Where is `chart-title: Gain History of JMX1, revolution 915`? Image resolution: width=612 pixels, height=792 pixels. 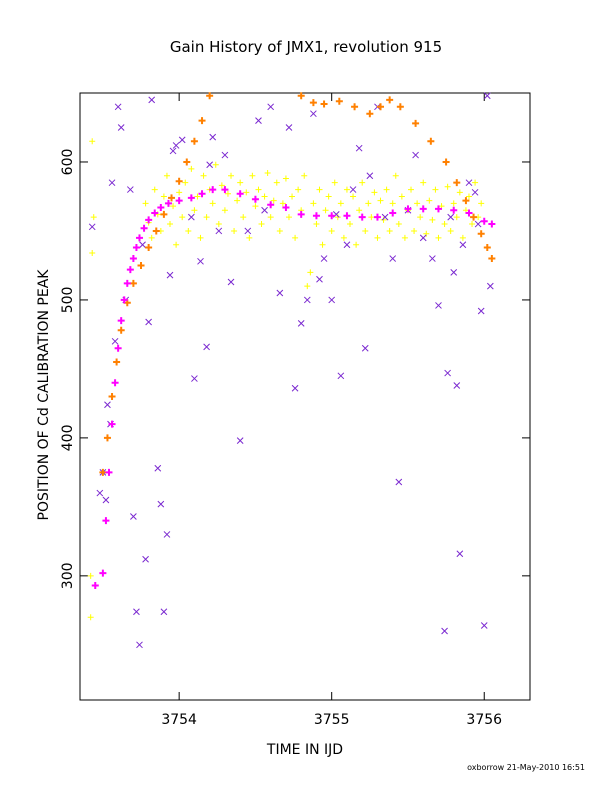
chart-title: Gain History of JMX1, revolution 915 is located at coordinates (306, 47).